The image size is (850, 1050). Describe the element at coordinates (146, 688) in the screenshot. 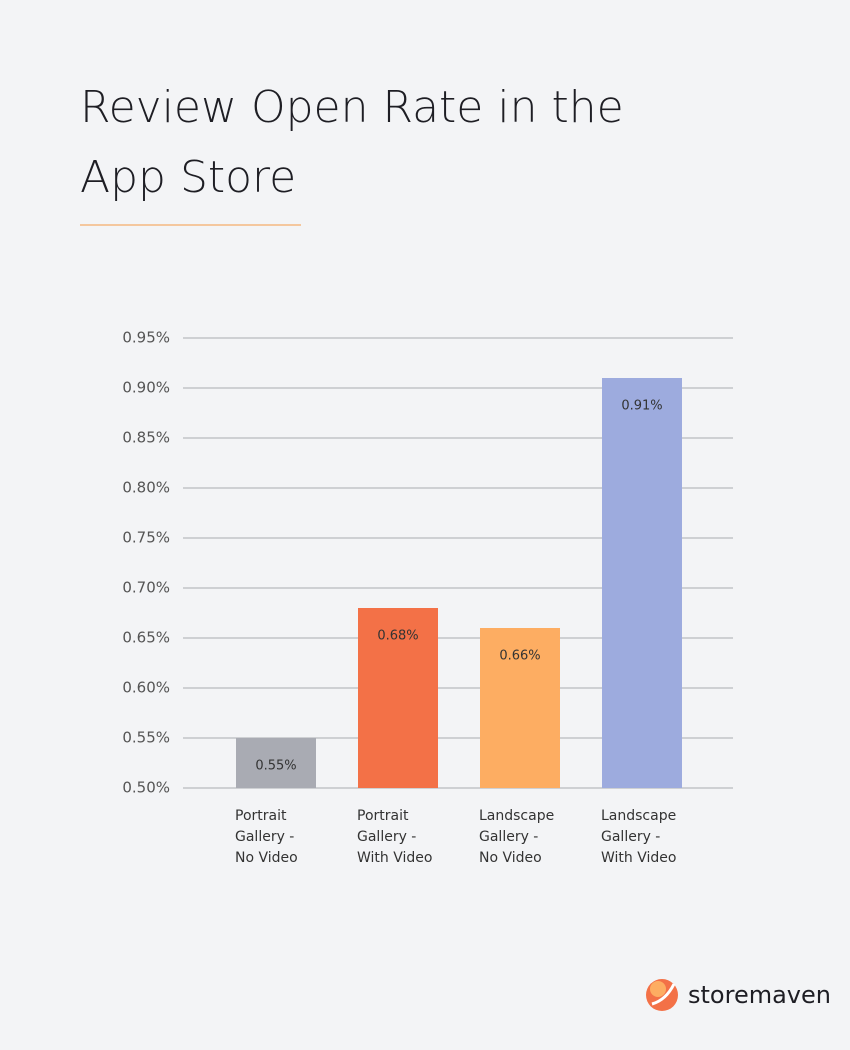

I see `y-tick-label: 0.60%` at that location.